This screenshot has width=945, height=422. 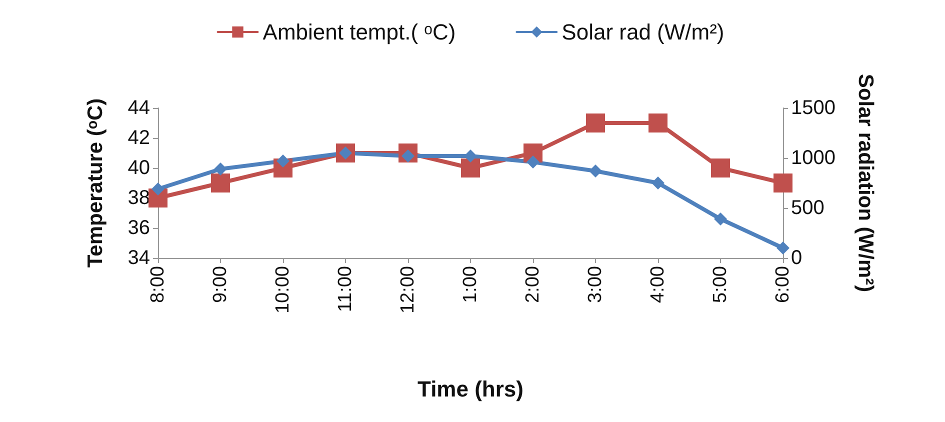 I want to click on x-tick-label: 6:00, so click(x=783, y=284).